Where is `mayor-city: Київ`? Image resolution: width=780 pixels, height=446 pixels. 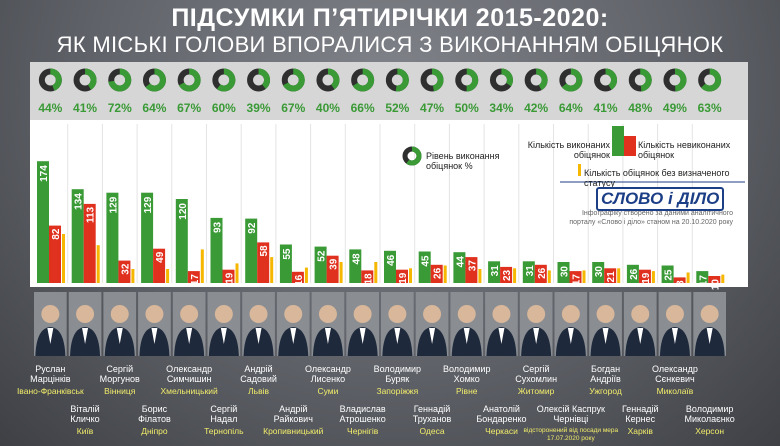 mayor-city: Київ is located at coordinates (85, 431).